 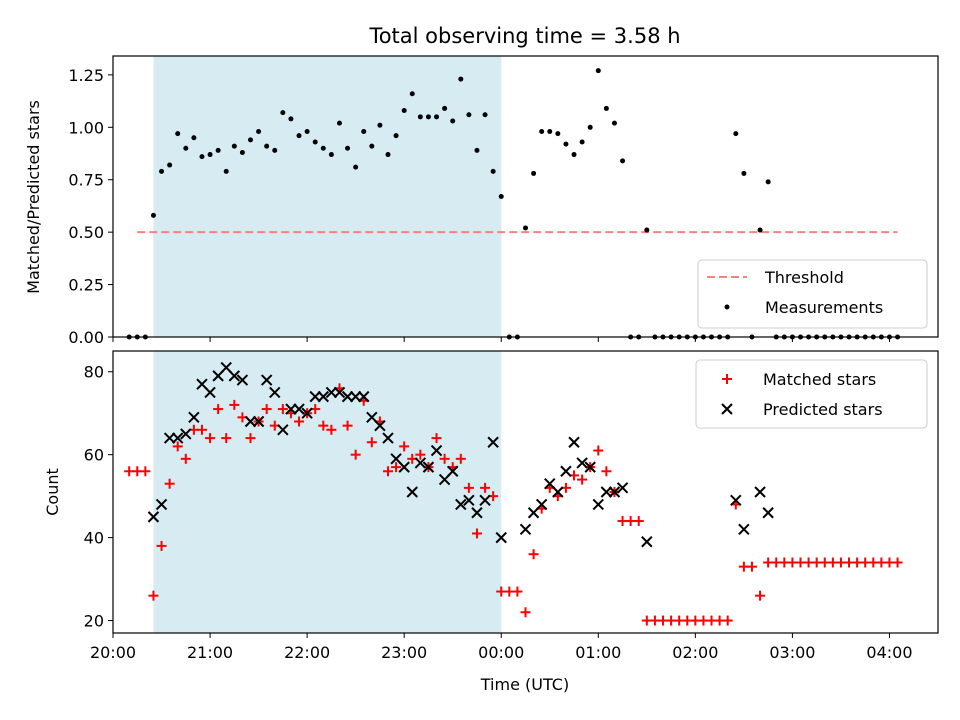 I want to click on bottom-y-tick-label: 60, so click(x=94, y=455).